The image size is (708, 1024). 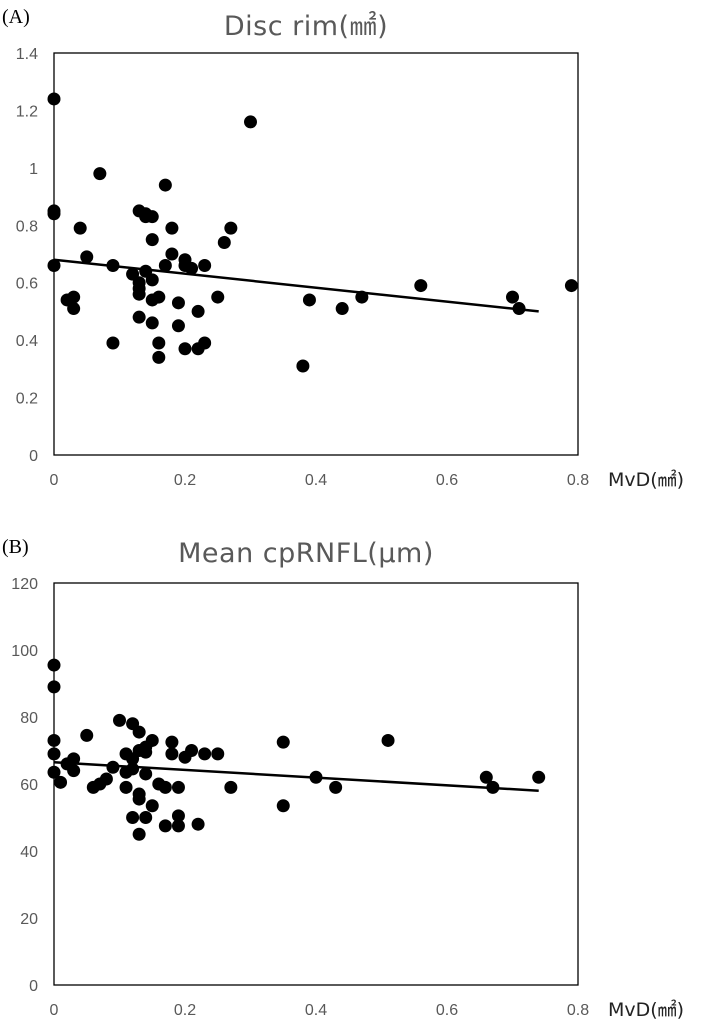 What do you see at coordinates (27, 341) in the screenshot?
I see `y-tick-label: 0.4` at bounding box center [27, 341].